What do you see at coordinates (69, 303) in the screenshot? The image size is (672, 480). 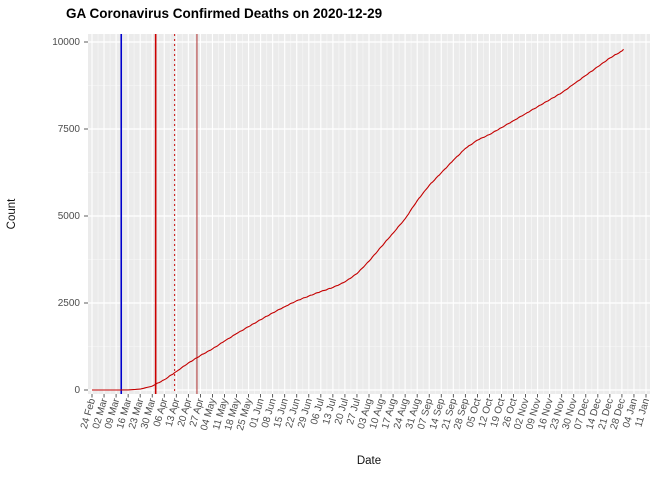 I see `y-tick-label: 2500` at bounding box center [69, 303].